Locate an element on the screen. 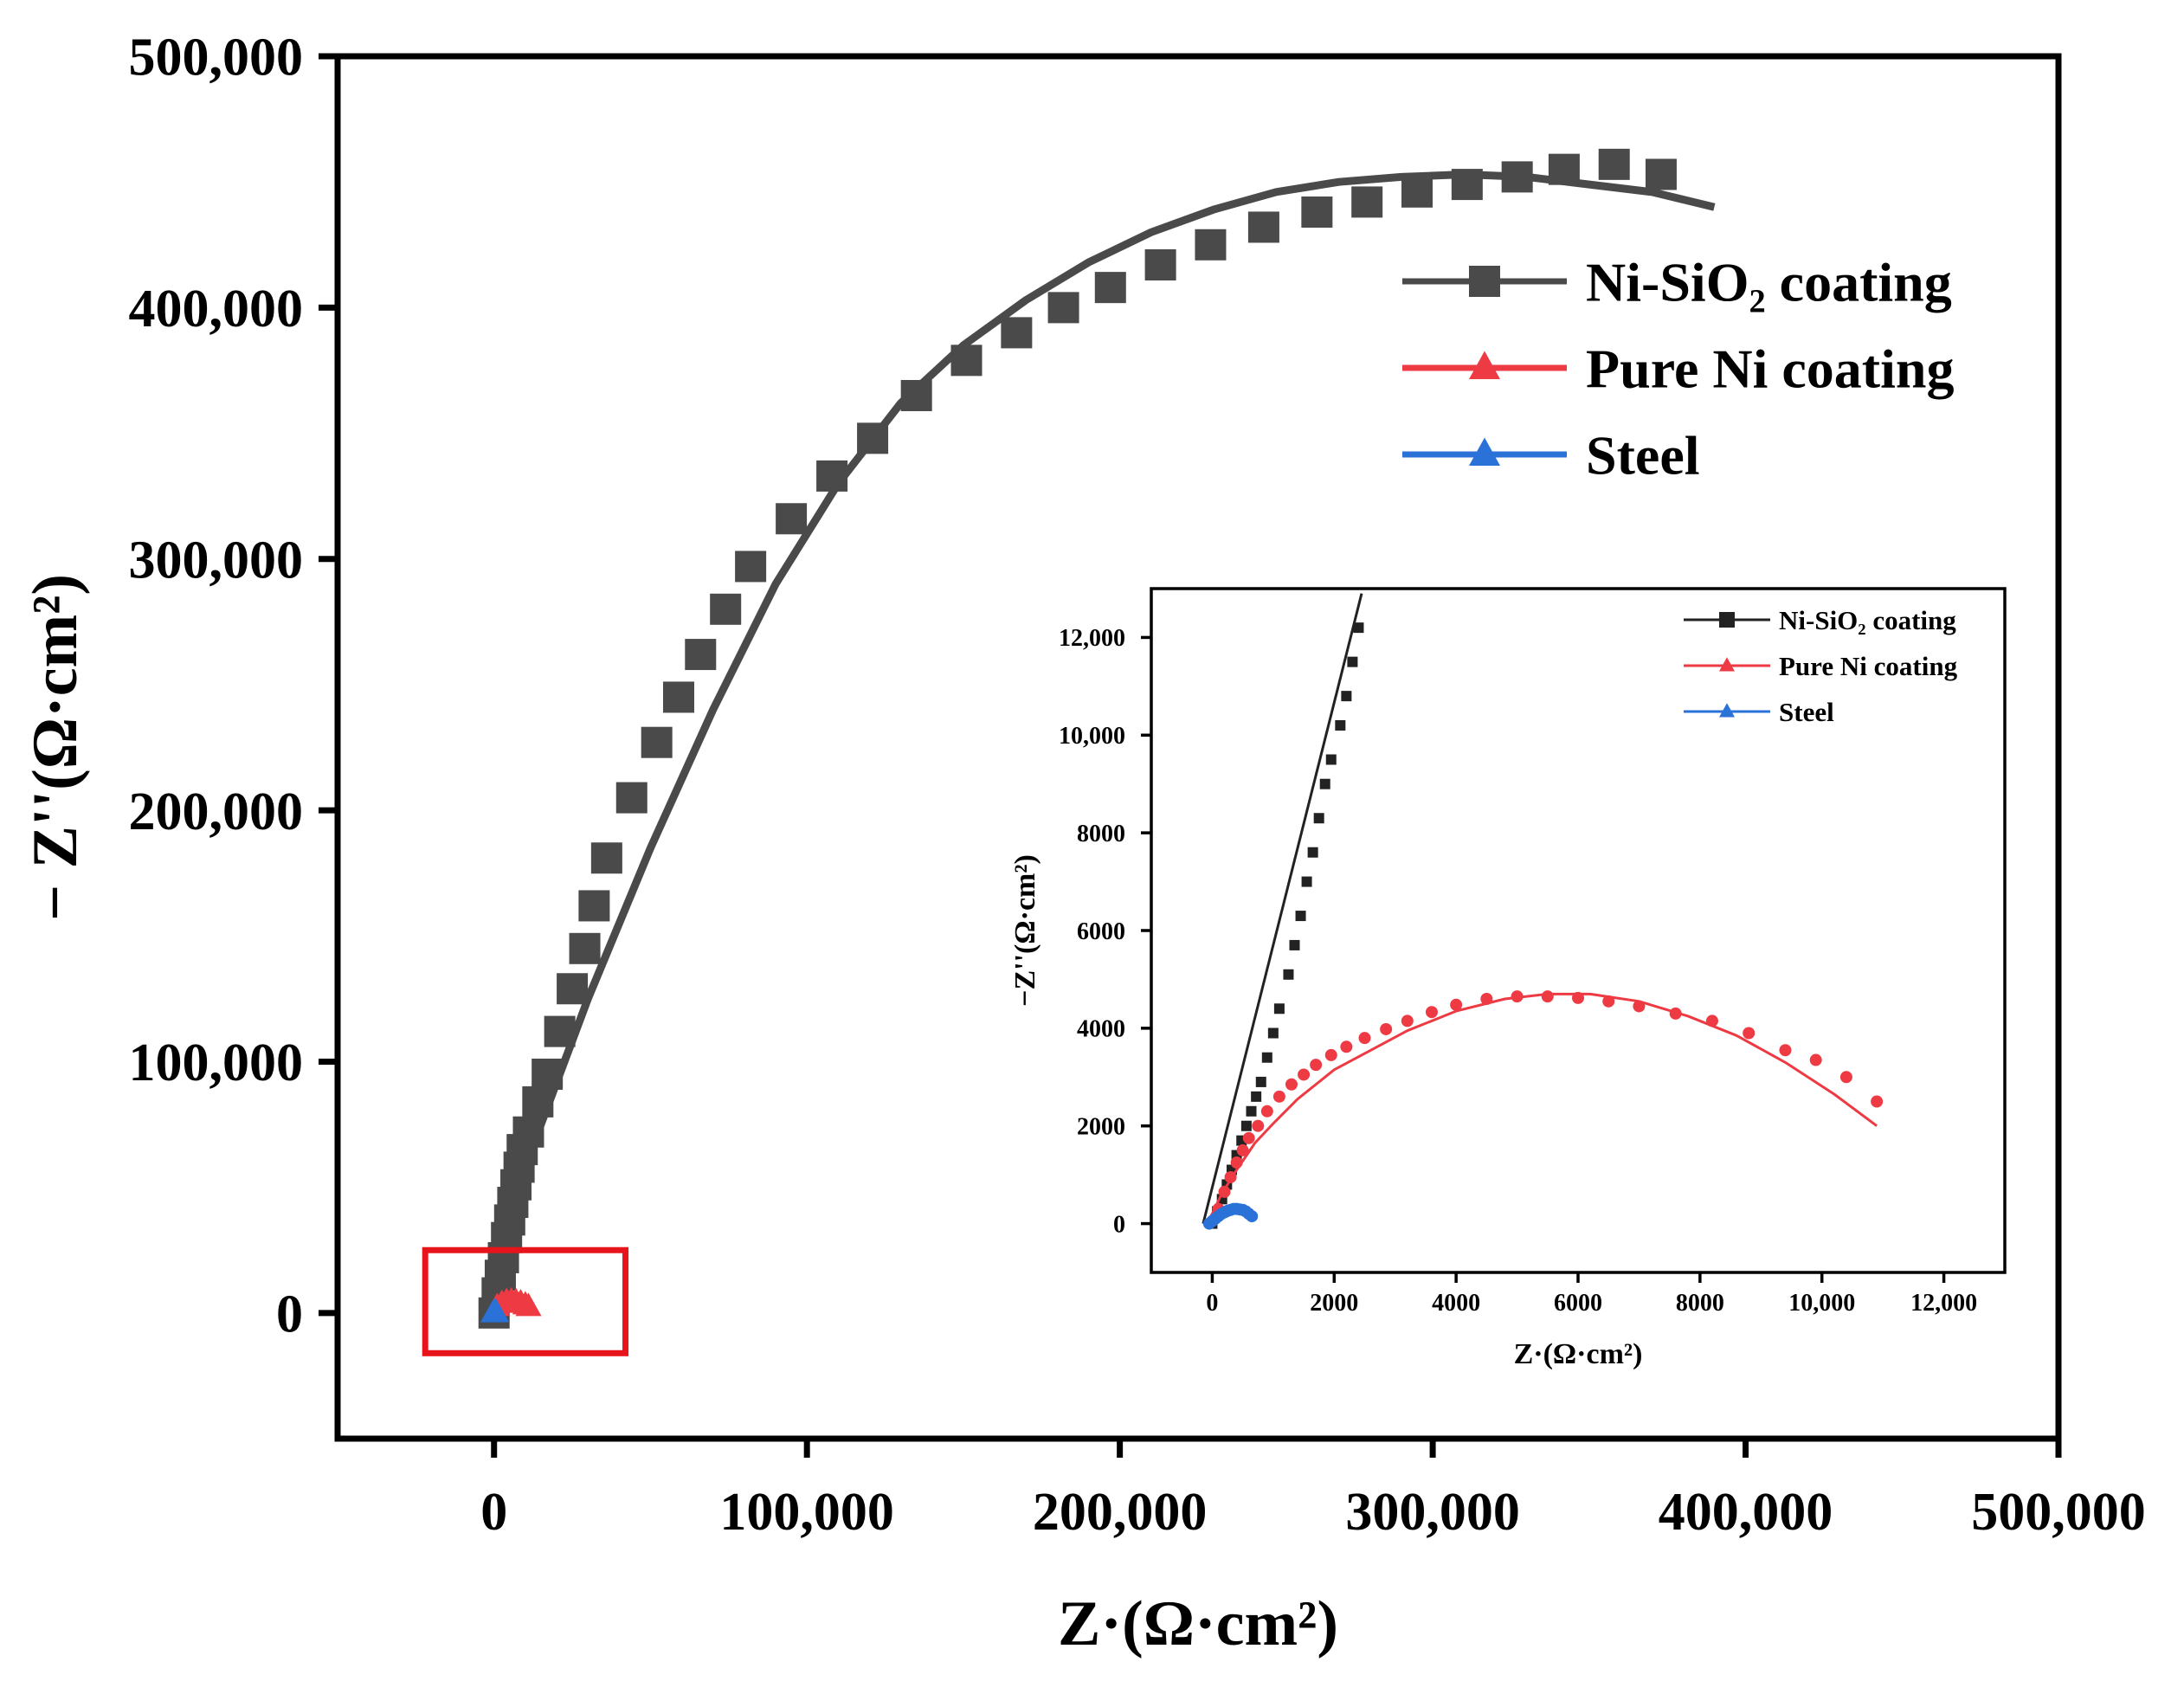 The width and height of the screenshot is (2184, 1694). inset-x-tick-label: 0 is located at coordinates (1212, 1303).